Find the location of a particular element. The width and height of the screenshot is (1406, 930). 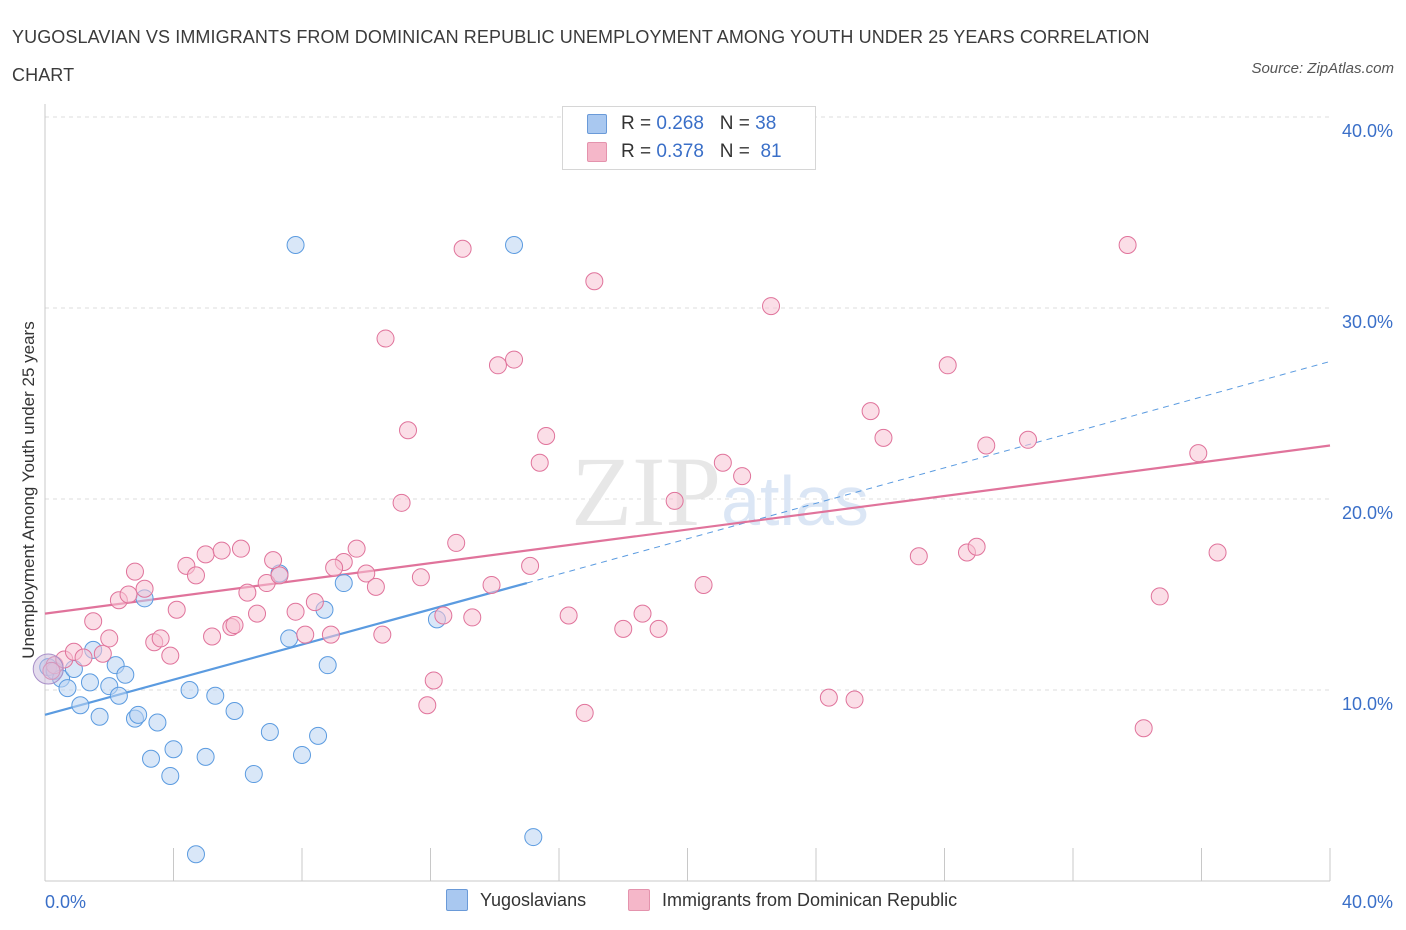

y-tick-label: 10.0% is located at coordinates (1367, 704).